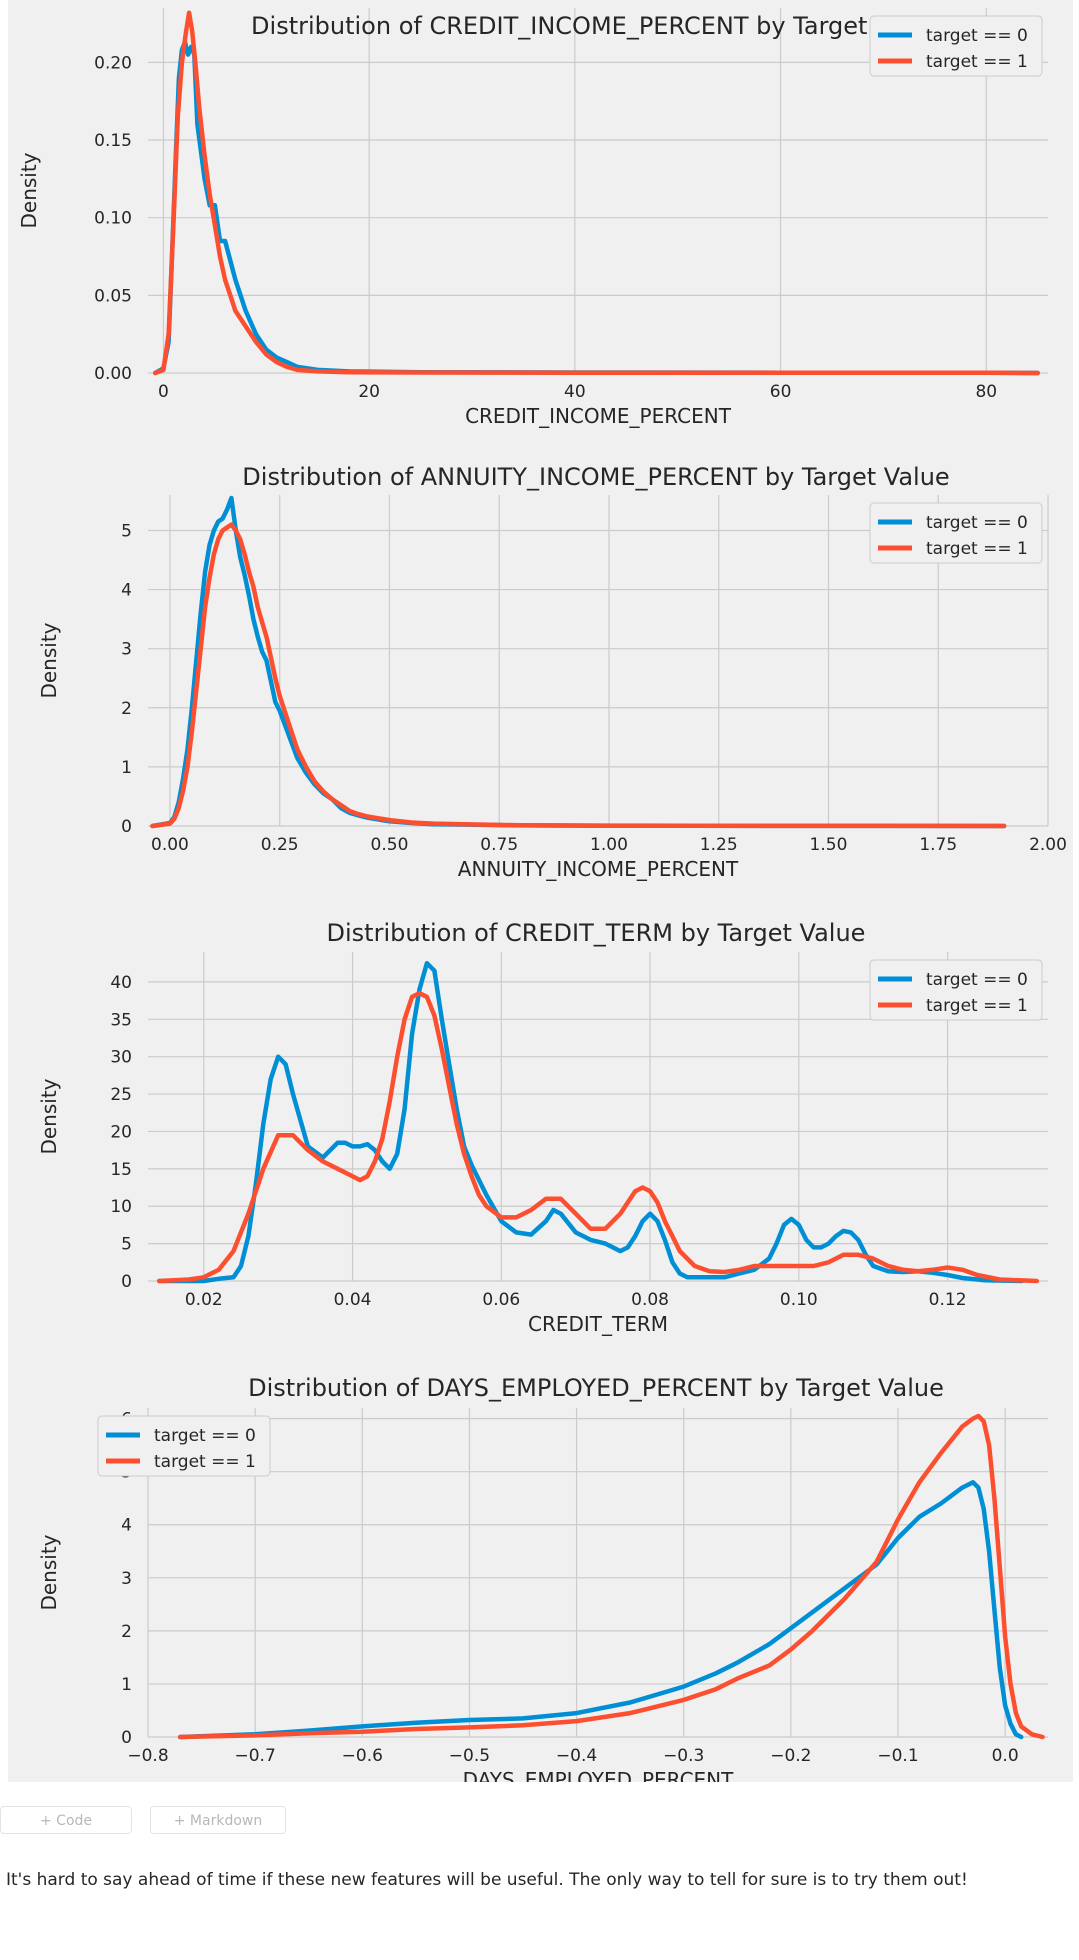  I want to click on y-tick-label: 10, so click(121, 1207).